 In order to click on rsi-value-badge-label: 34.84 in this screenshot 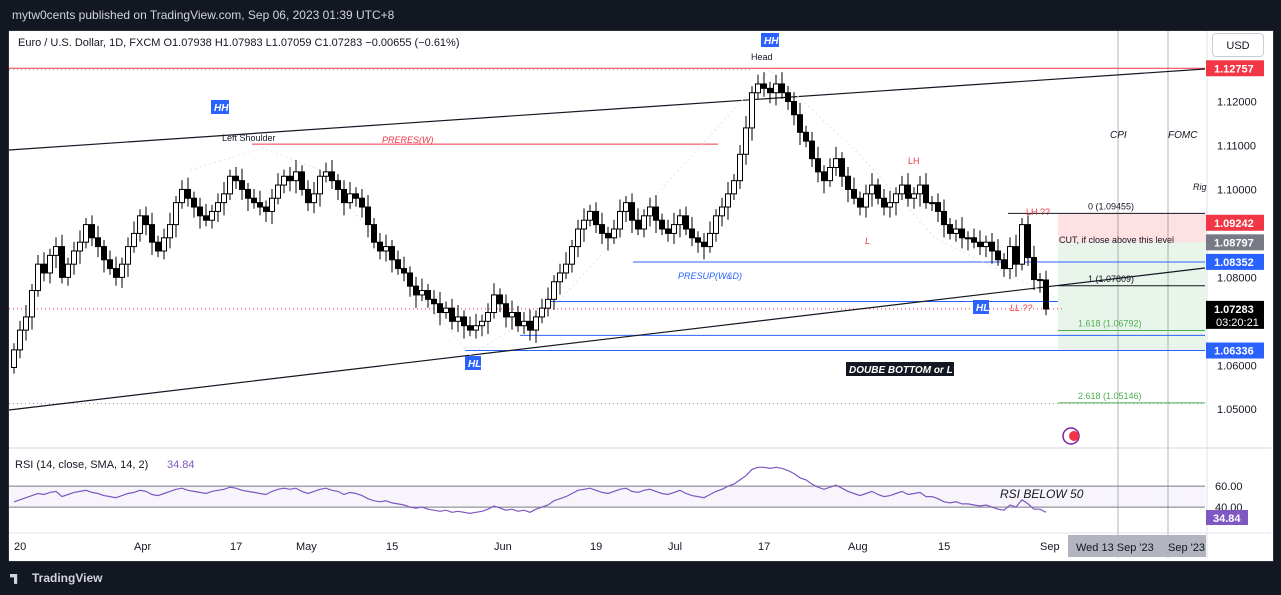, I will do `click(1227, 519)`.